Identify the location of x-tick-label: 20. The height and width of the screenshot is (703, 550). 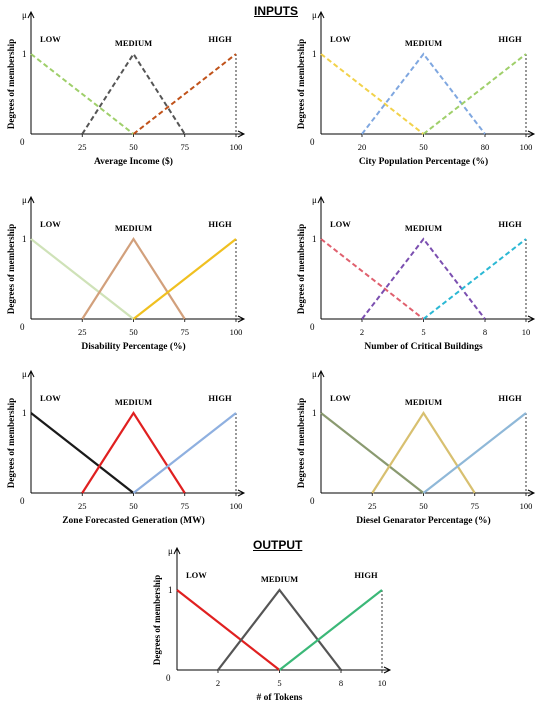
(362, 147).